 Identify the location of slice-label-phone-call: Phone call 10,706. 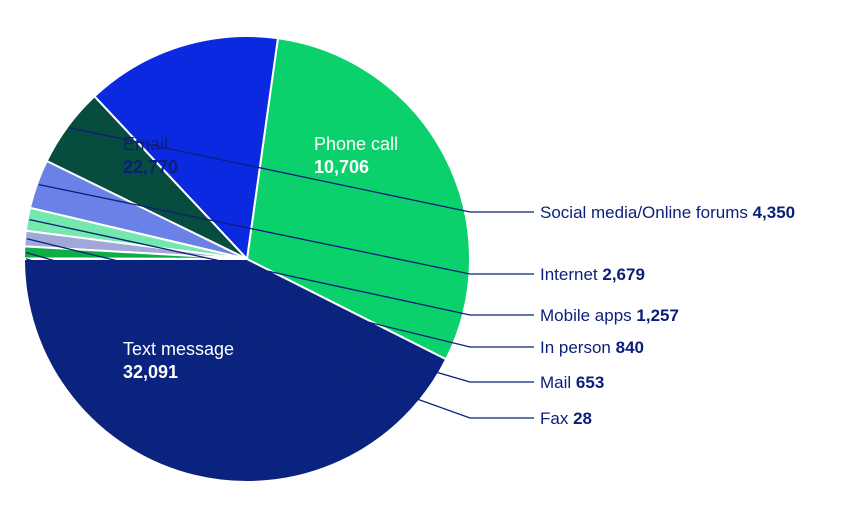
(356, 155).